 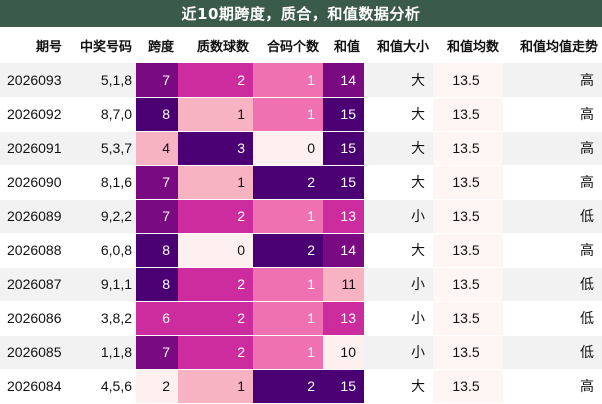 What do you see at coordinates (215, 45) in the screenshot?
I see `header-prime-count: 质数球数` at bounding box center [215, 45].